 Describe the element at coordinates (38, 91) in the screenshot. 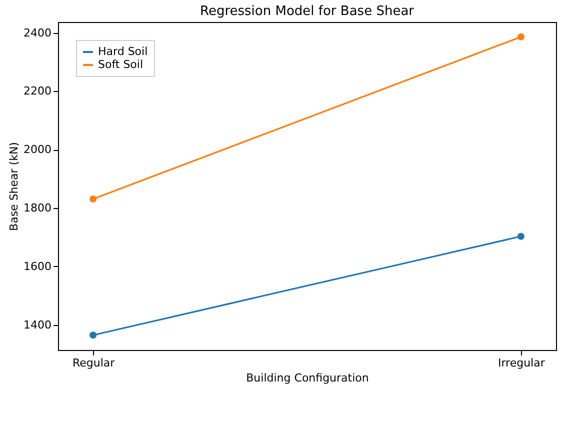

I see `y-tick-label: 2200` at that location.